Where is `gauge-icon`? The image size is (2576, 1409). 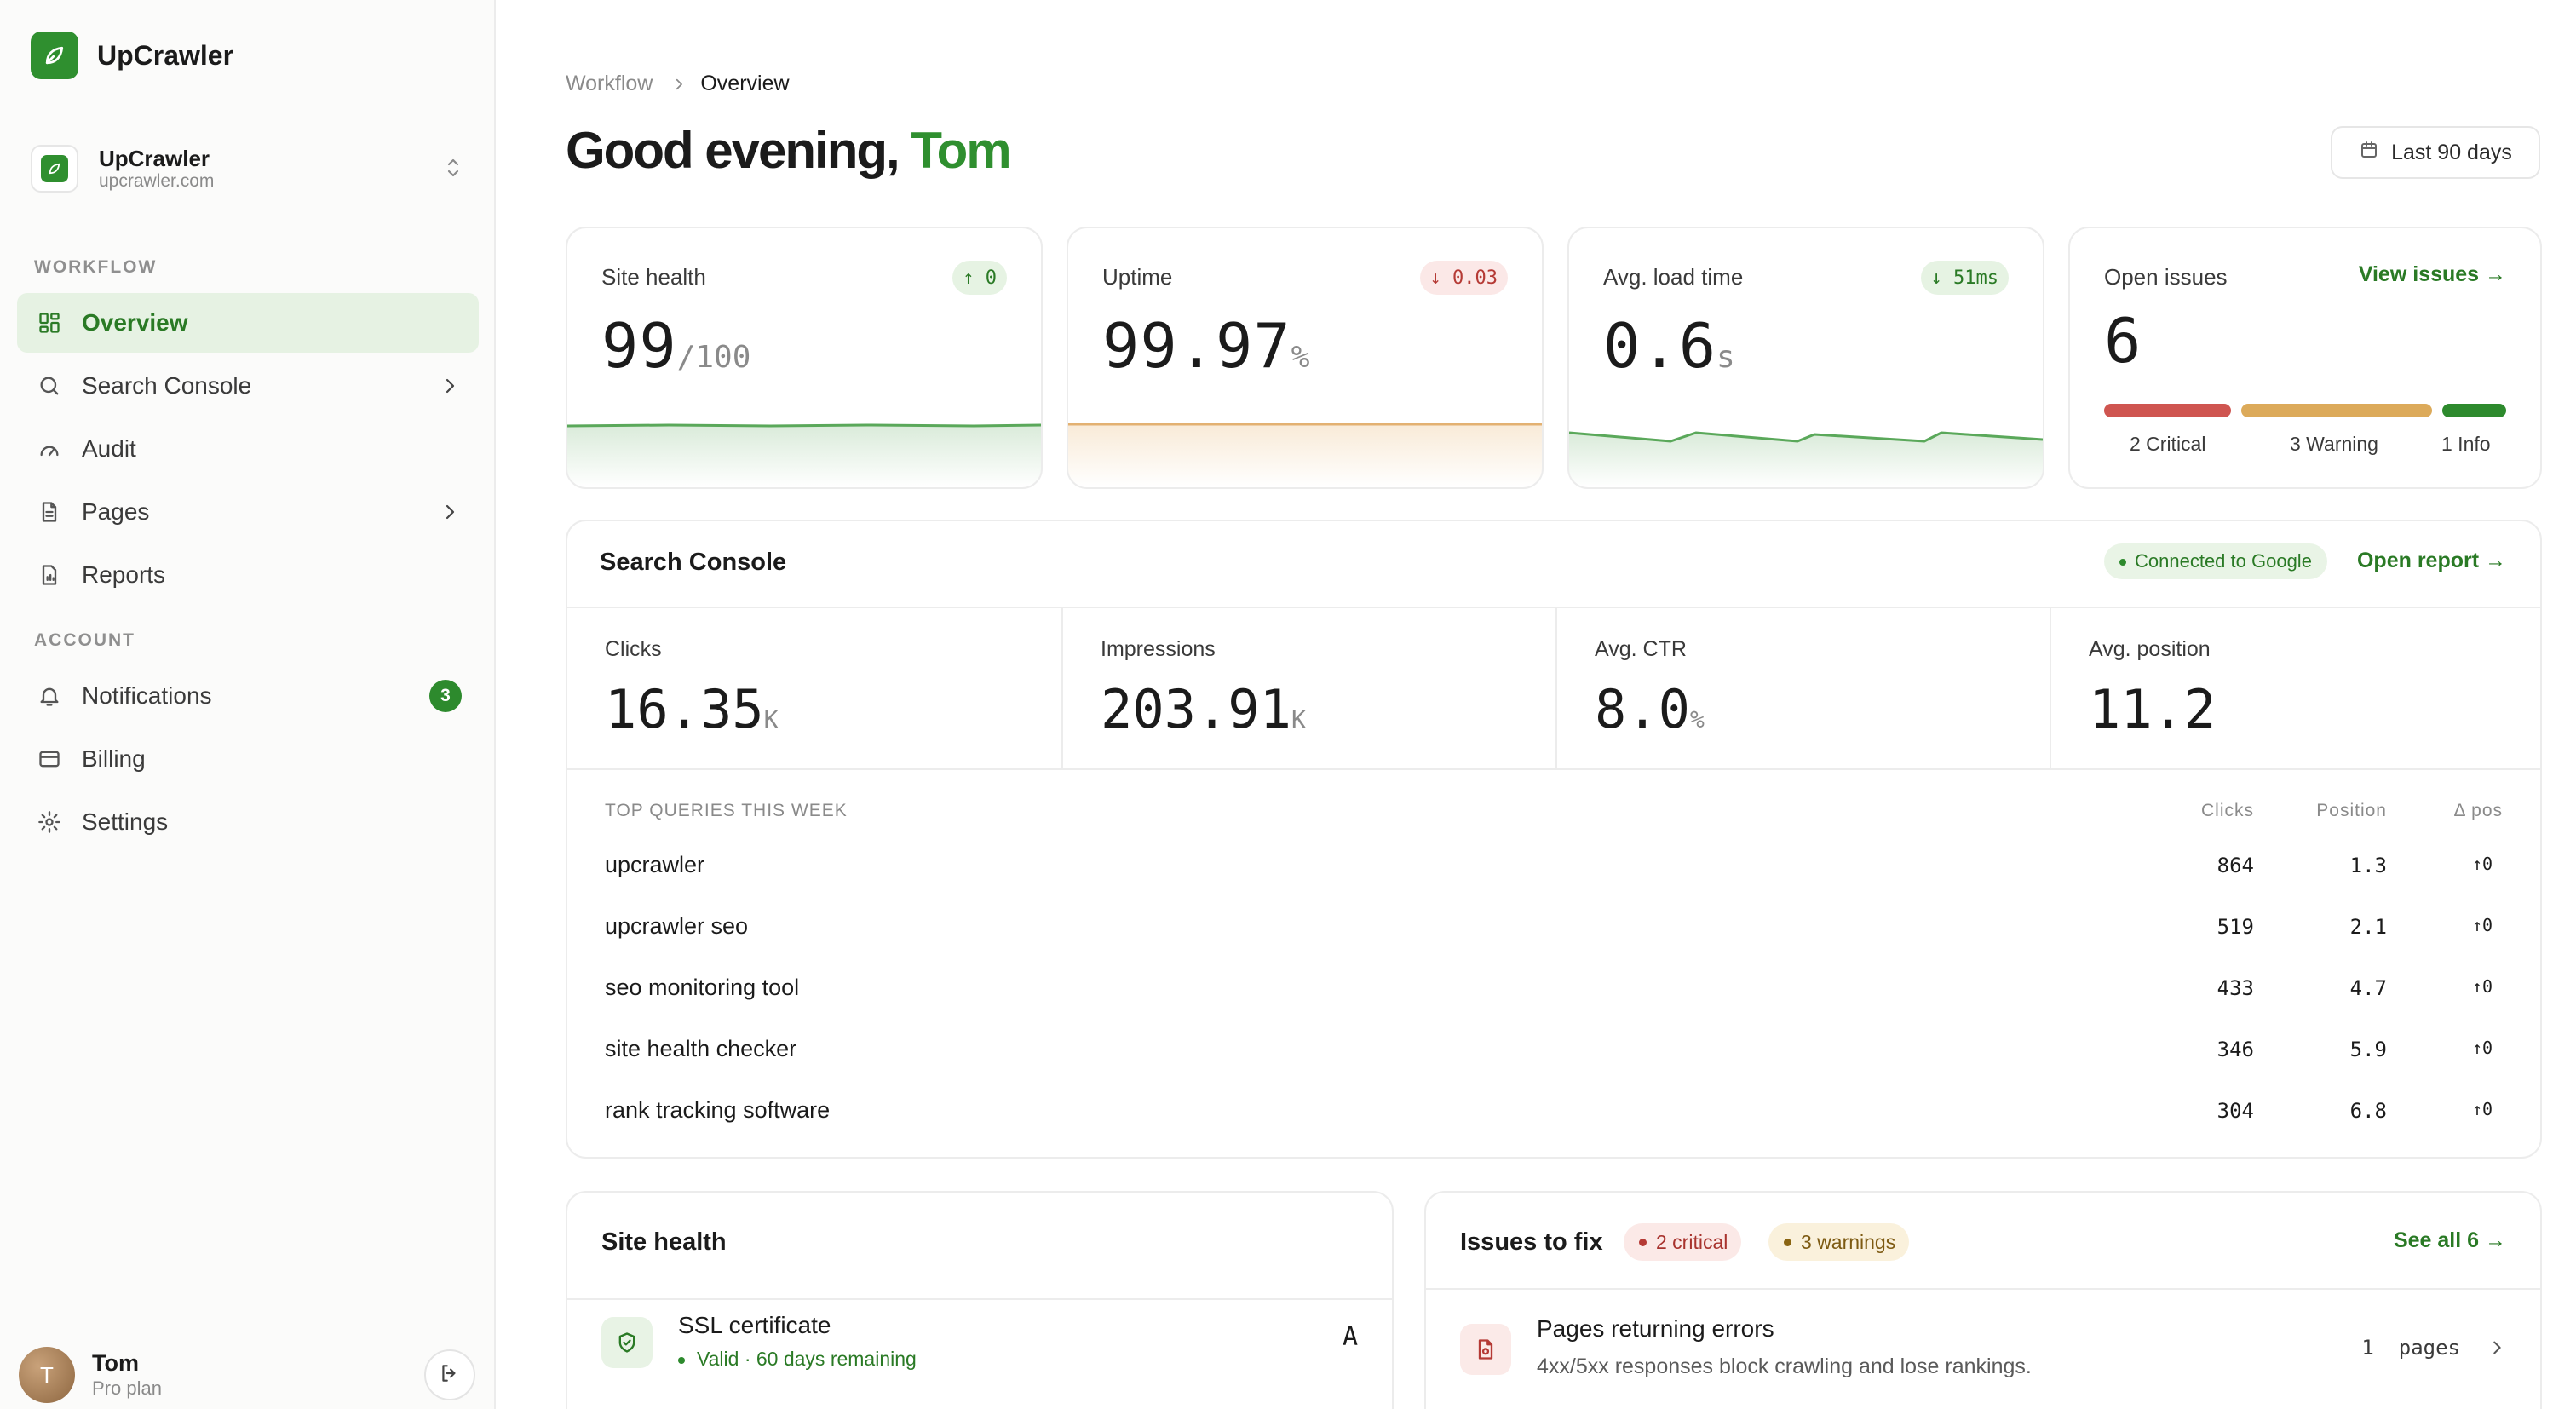 gauge-icon is located at coordinates (50, 449).